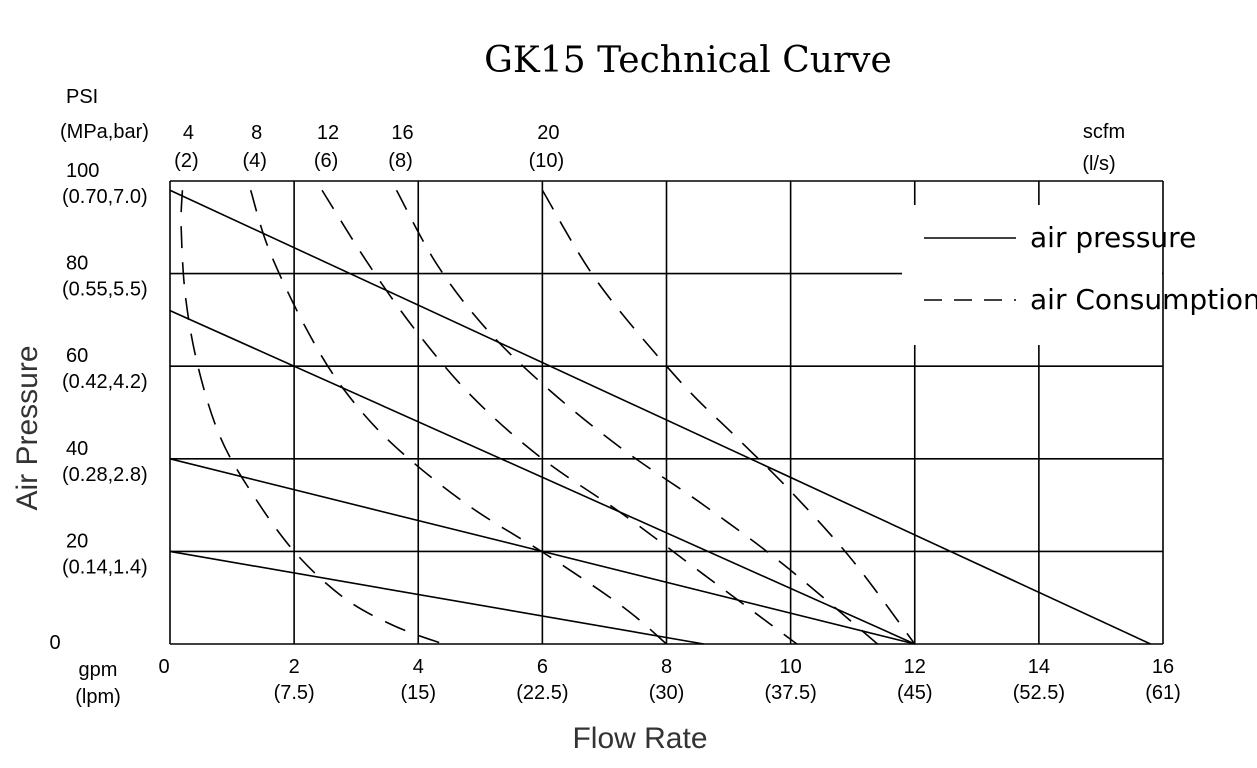 The width and height of the screenshot is (1257, 768). Describe the element at coordinates (294, 693) in the screenshot. I see `x-tick-sublabel: (7.5)` at that location.